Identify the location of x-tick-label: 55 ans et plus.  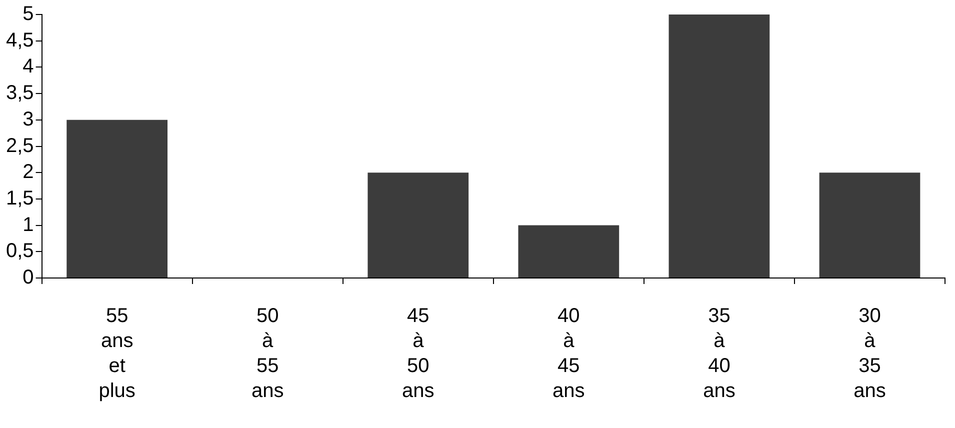
(117, 353).